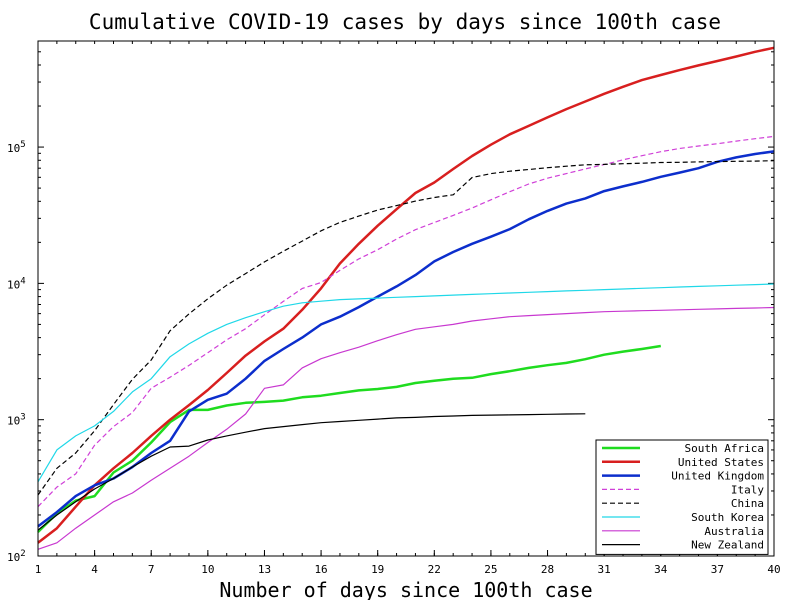 This screenshot has height=600, width=800. Describe the element at coordinates (311, 472) in the screenshot. I see `series-line-new-zealand` at that location.